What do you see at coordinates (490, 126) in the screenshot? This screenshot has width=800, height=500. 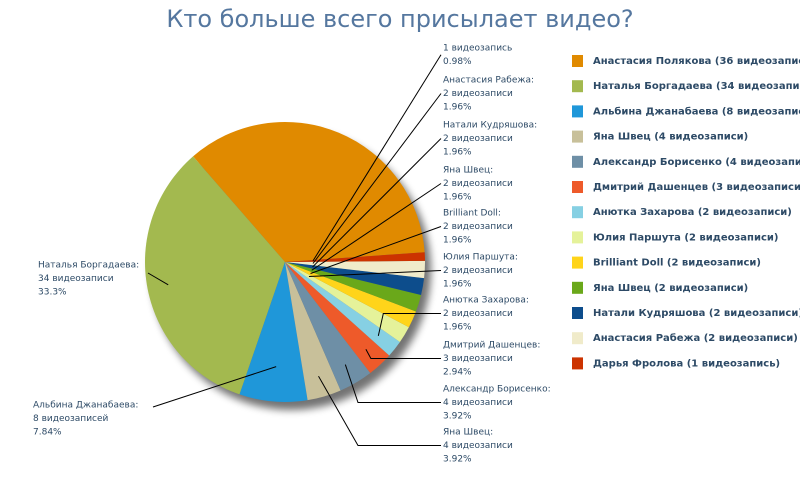 I see `callout-label: Натали Кудряшова:` at bounding box center [490, 126].